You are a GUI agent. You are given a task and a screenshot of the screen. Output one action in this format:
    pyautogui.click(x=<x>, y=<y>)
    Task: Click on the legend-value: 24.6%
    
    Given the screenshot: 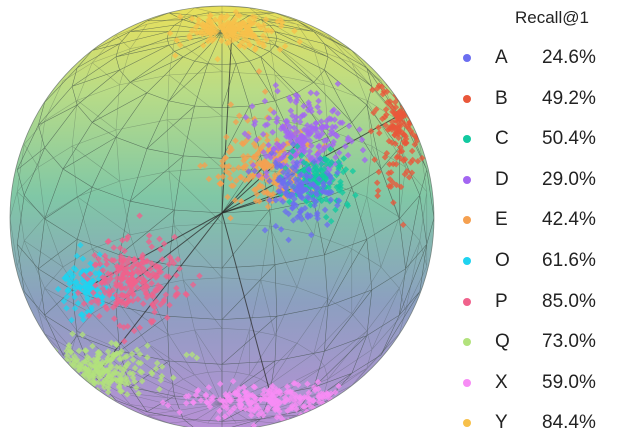 What is the action you would take?
    pyautogui.click(x=569, y=57)
    